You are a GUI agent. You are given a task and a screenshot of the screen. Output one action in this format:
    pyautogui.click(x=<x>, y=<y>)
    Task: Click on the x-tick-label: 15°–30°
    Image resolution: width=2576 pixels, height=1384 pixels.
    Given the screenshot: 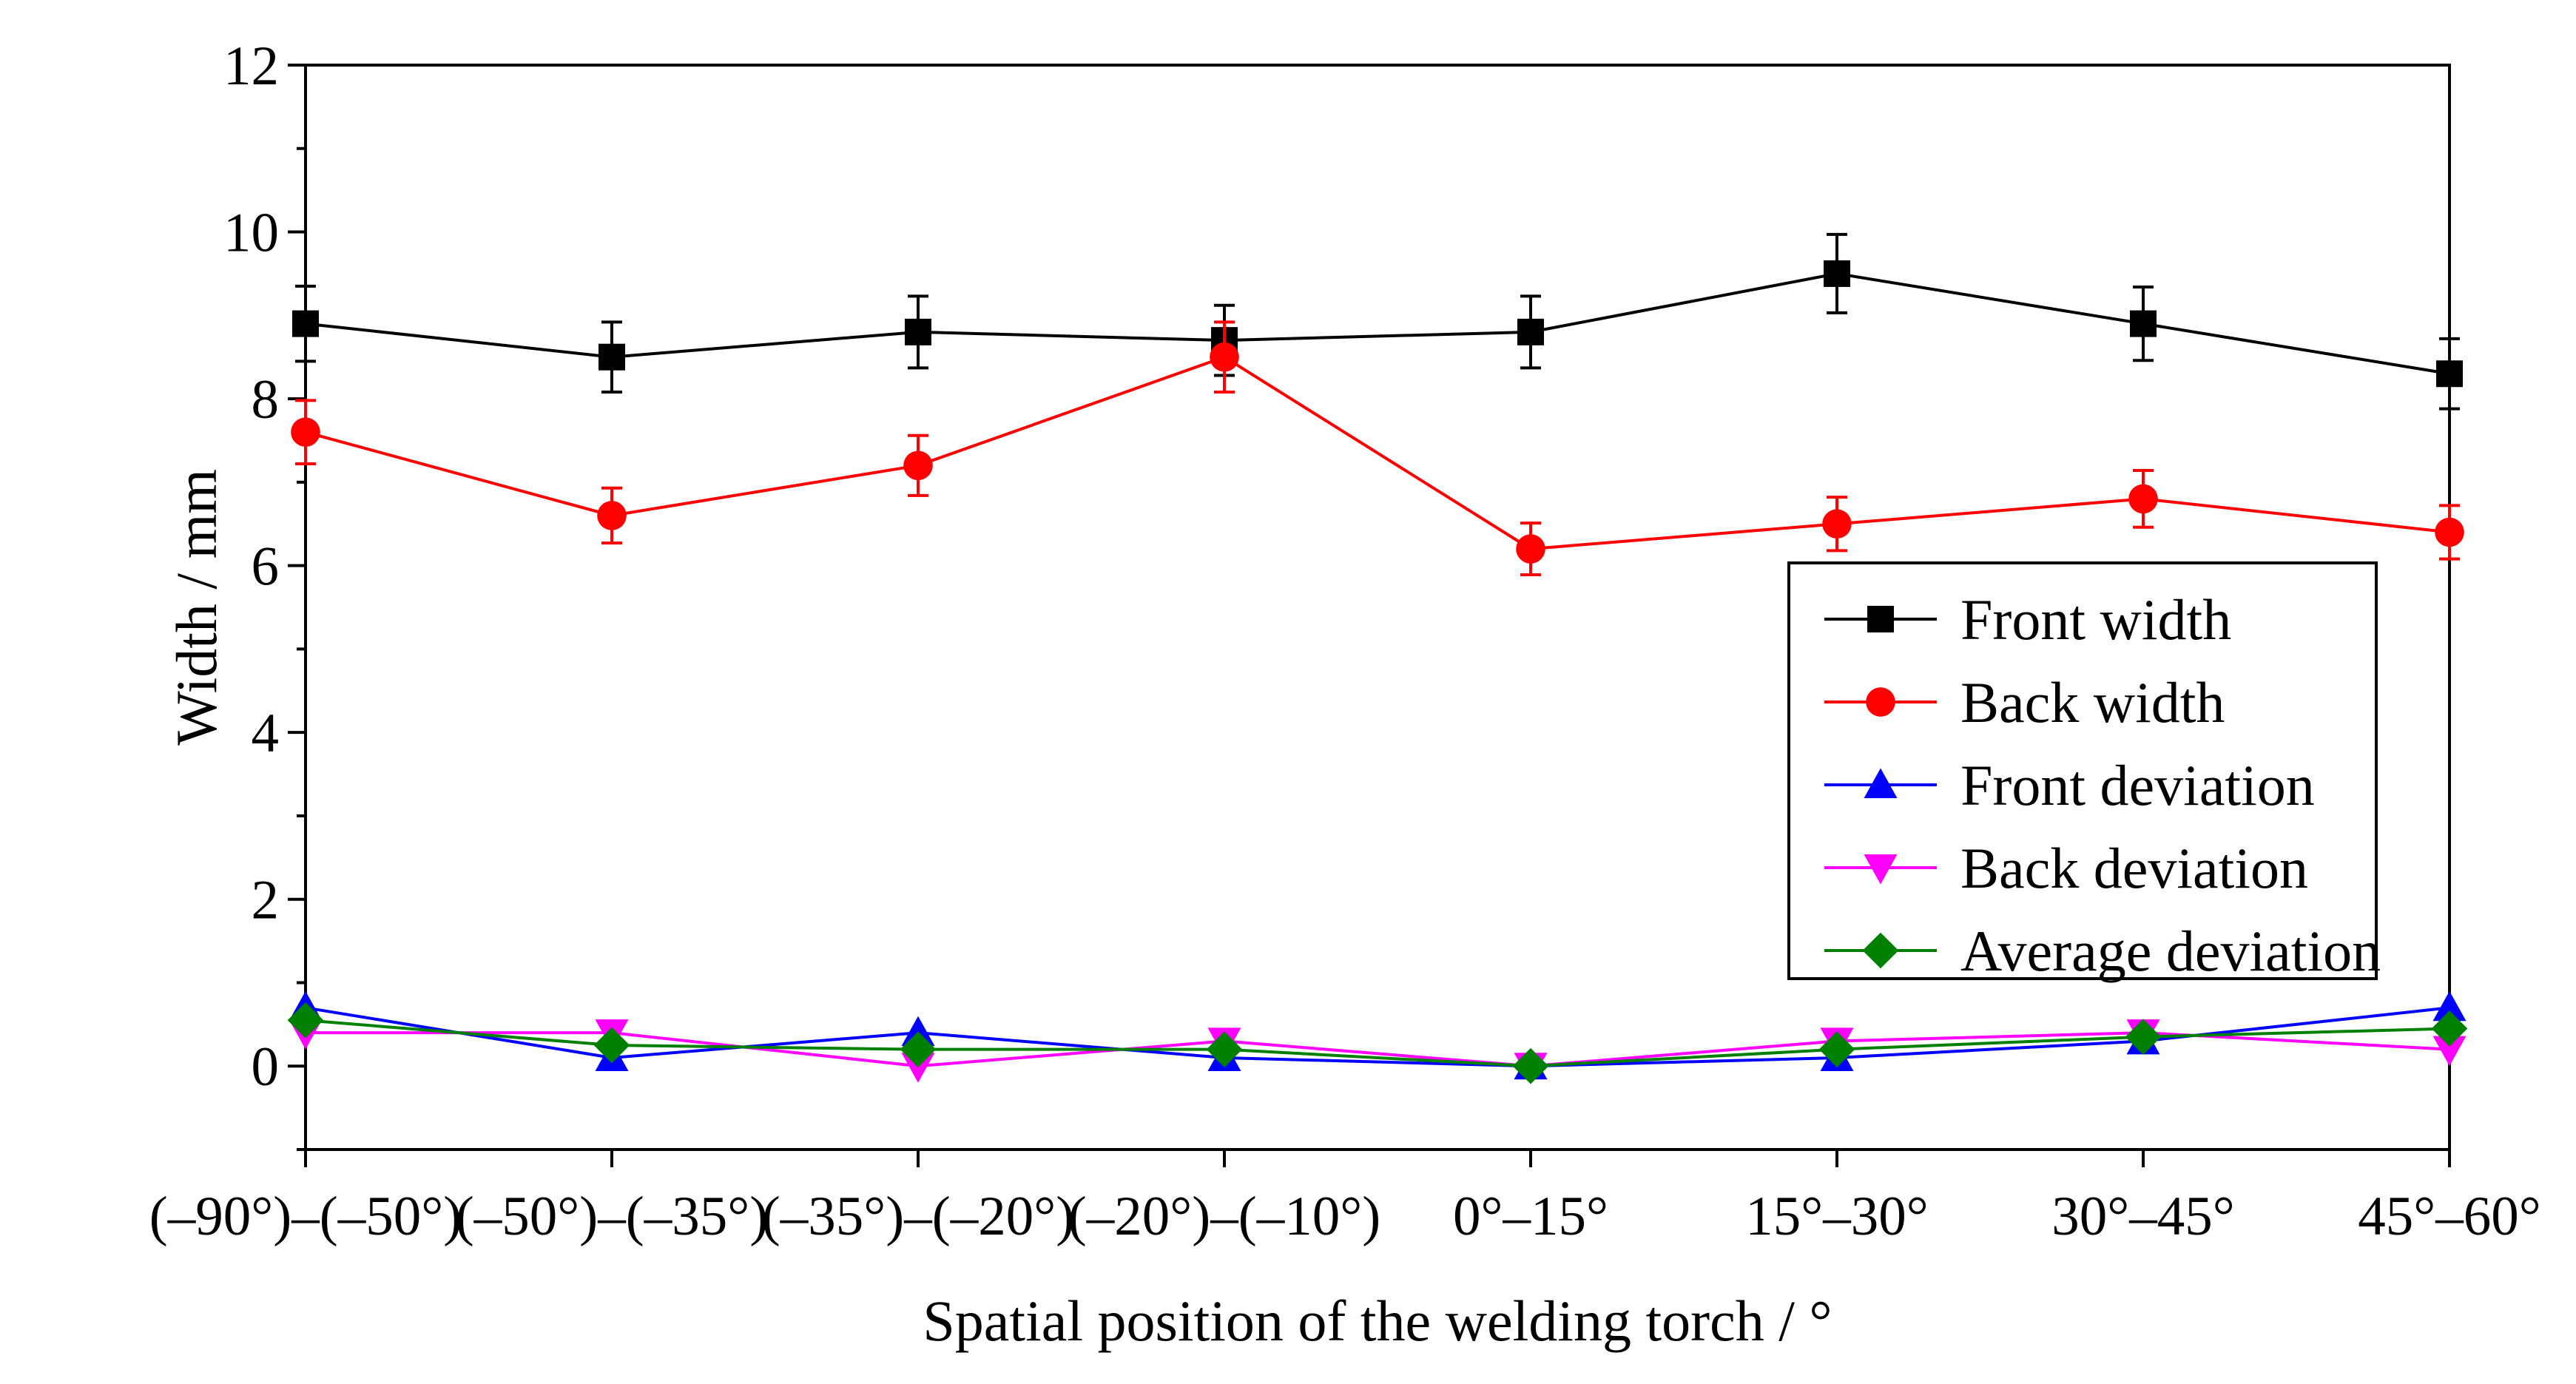 What is the action you would take?
    pyautogui.click(x=1837, y=1216)
    